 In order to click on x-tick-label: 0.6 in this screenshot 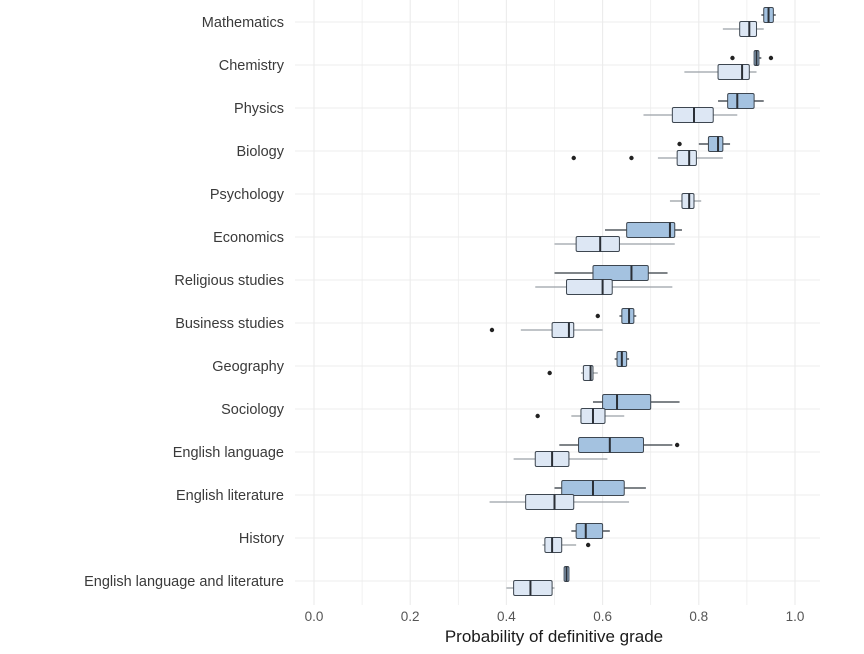, I will do `click(602, 616)`.